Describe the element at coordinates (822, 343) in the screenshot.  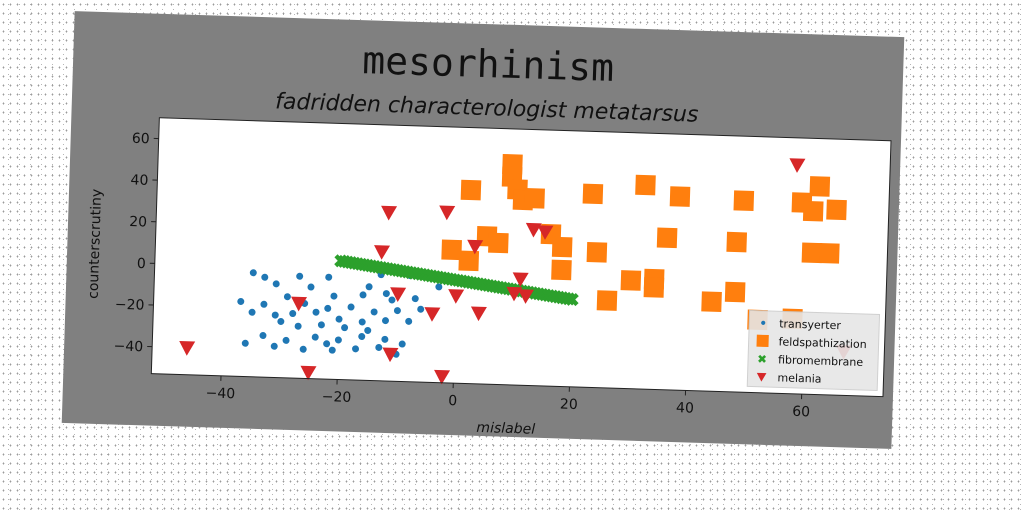
I see `legend-label-feldspathization: feldspathization` at that location.